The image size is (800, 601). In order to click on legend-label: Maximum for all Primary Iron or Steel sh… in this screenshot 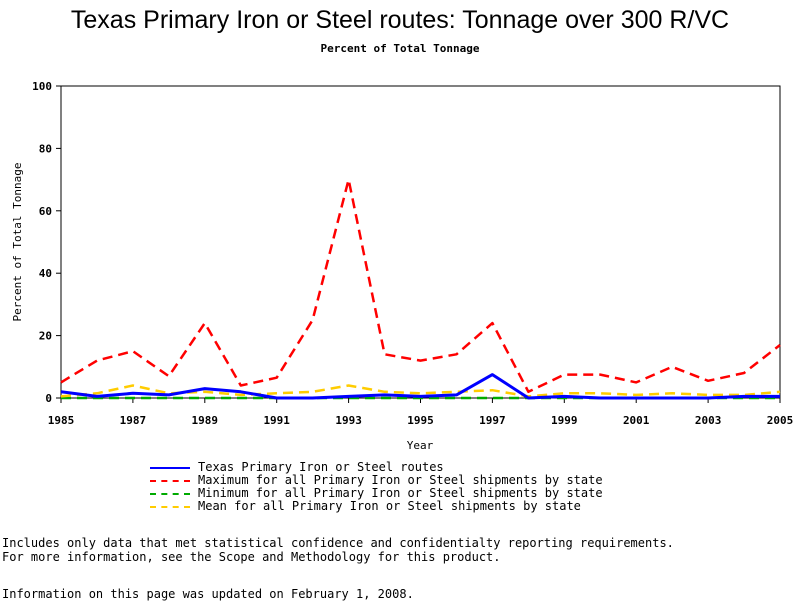, I will do `click(400, 480)`.